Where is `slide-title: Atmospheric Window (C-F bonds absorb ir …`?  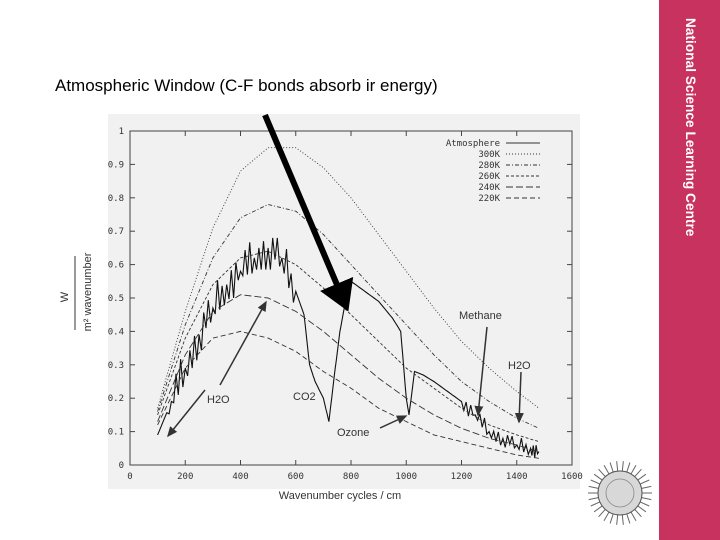 slide-title: Atmospheric Window (C-F bonds absorb ir … is located at coordinates (246, 85).